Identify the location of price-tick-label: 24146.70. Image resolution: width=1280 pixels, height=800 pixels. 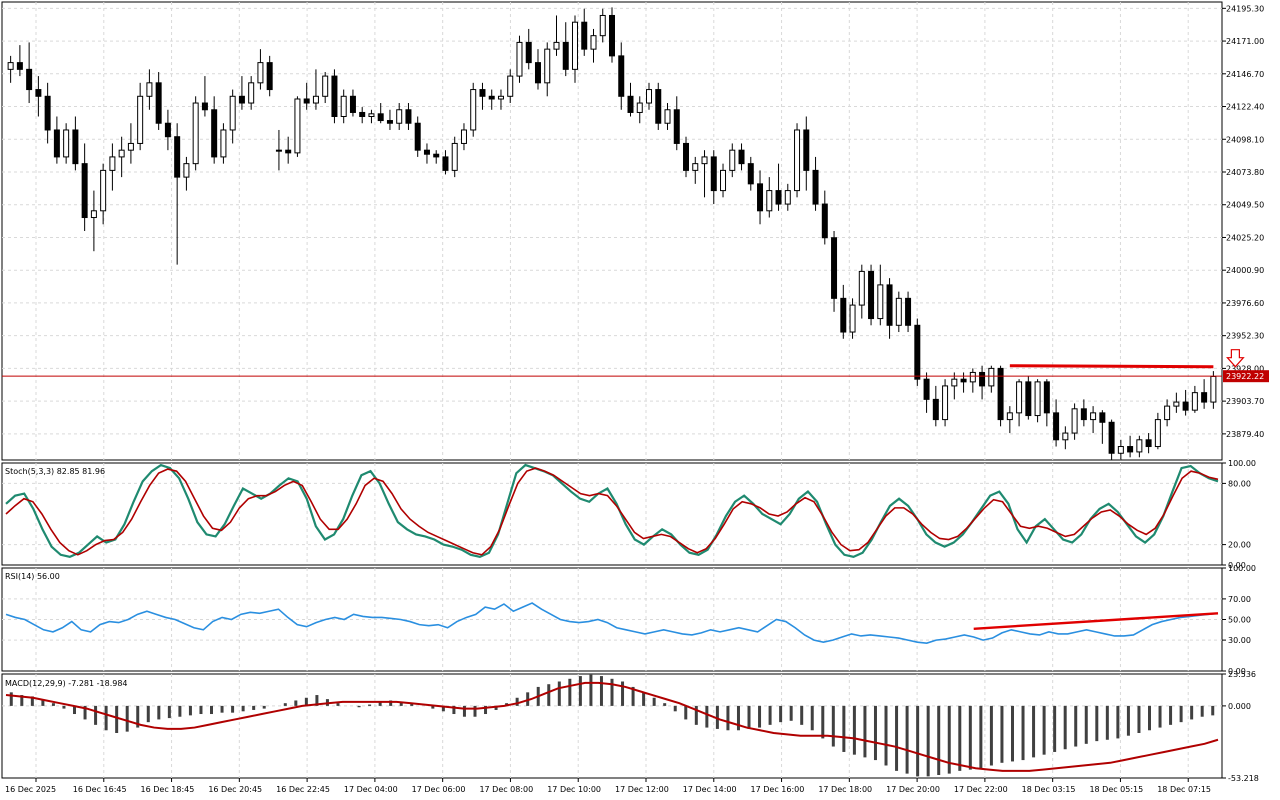
(1245, 74).